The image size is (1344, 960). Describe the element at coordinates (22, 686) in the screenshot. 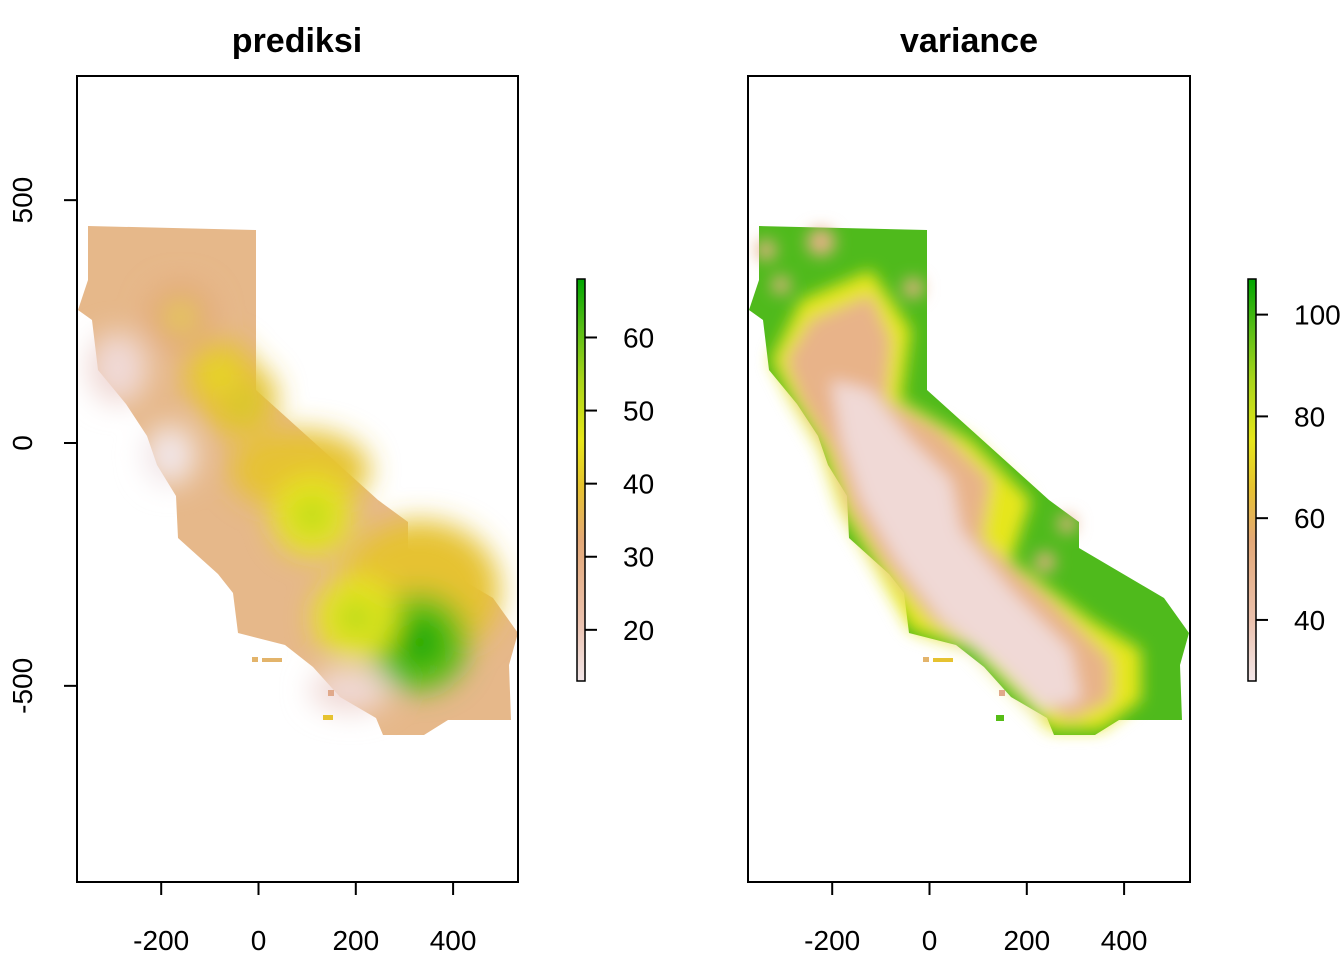

I see `y-tick-label: -500` at that location.